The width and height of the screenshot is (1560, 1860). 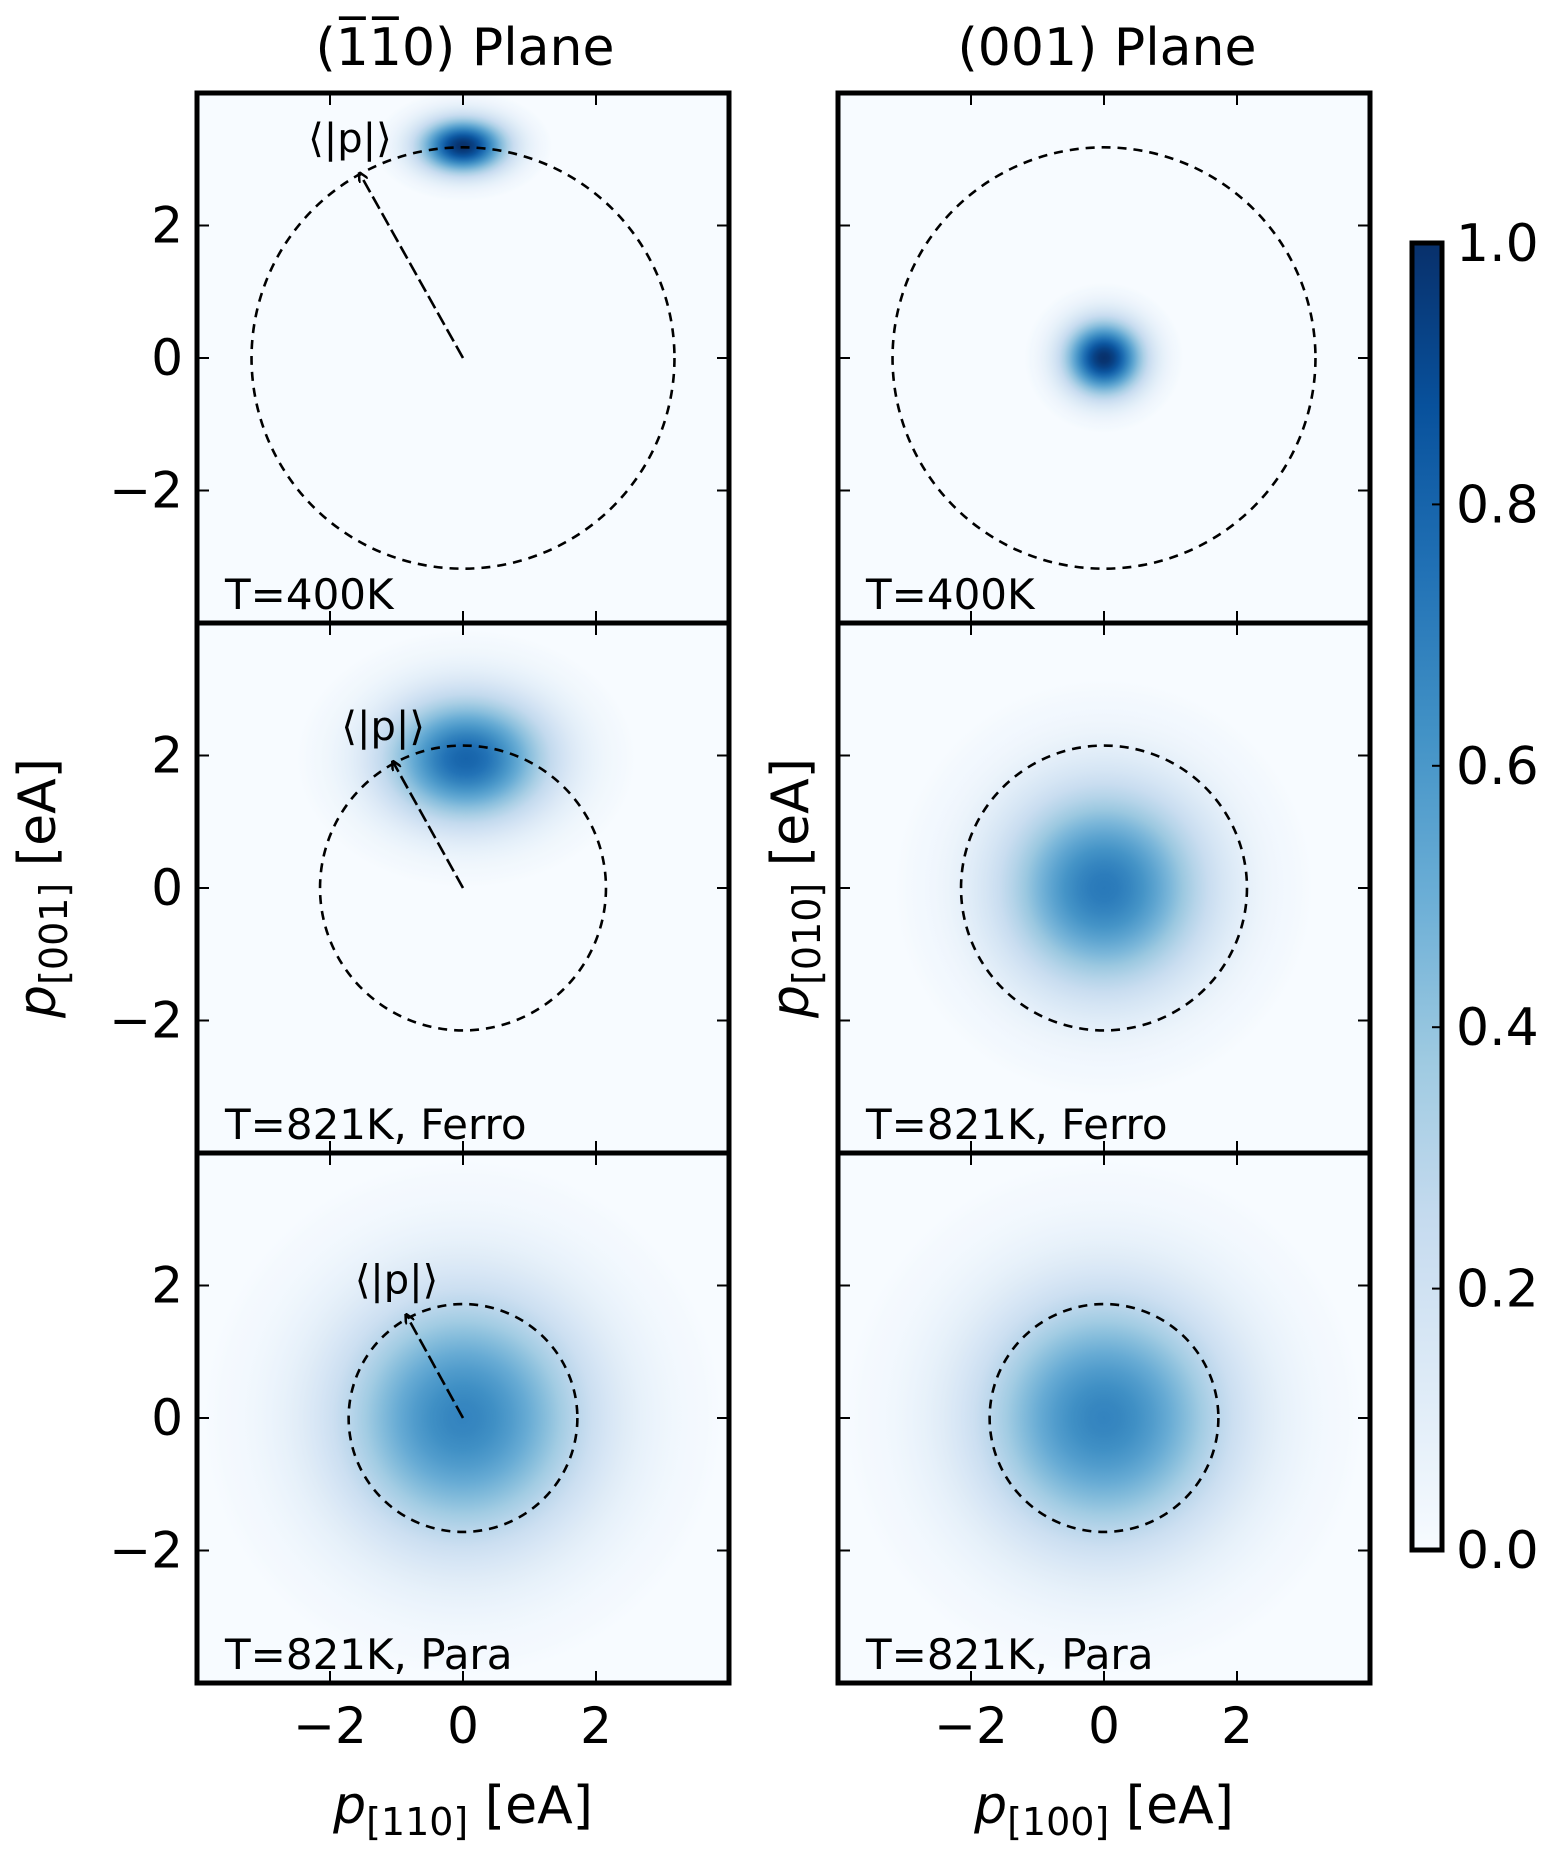 What do you see at coordinates (1103, 1810) in the screenshot?
I see `x-axis-label: p[100] [eA]` at bounding box center [1103, 1810].